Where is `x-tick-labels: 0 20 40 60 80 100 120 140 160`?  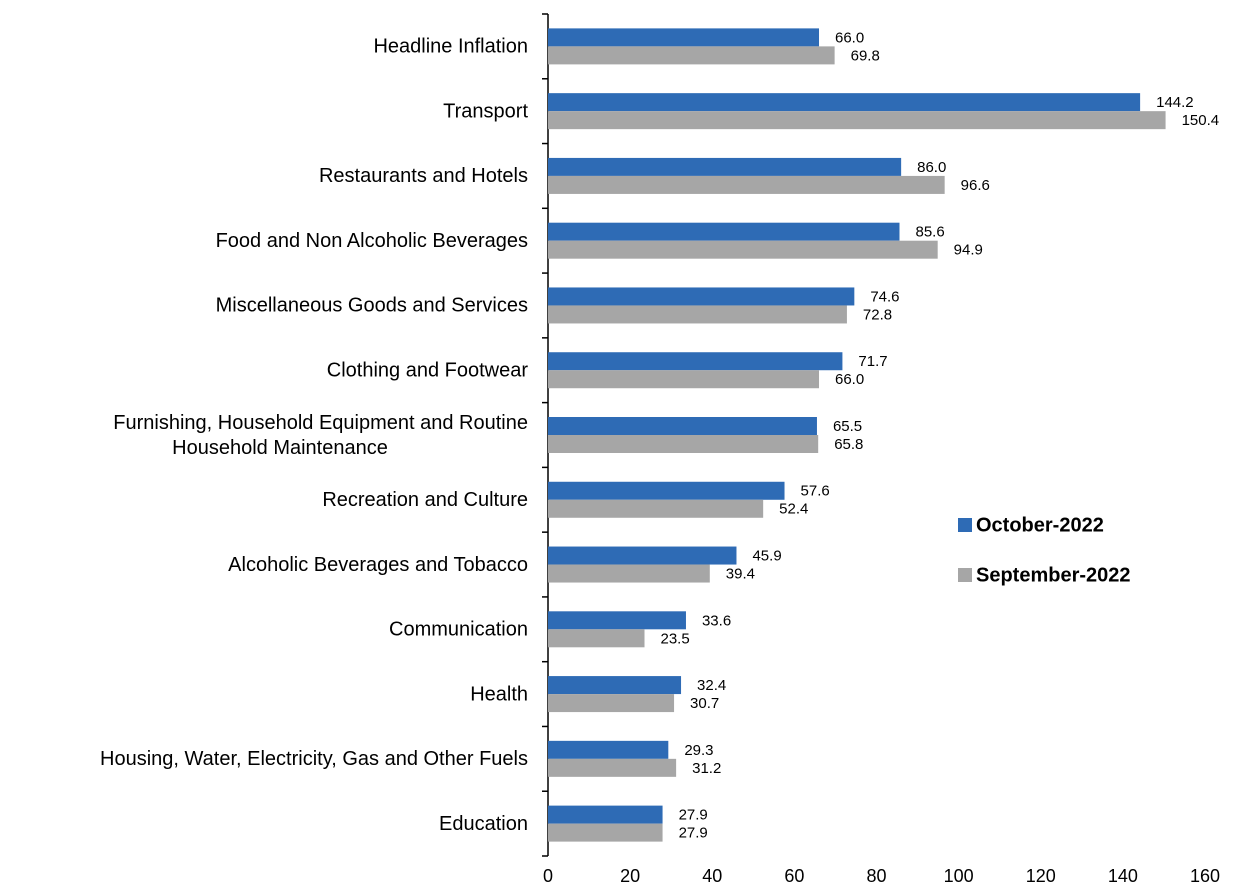 x-tick-labels: 0 20 40 60 80 100 120 140 160 is located at coordinates (881, 876).